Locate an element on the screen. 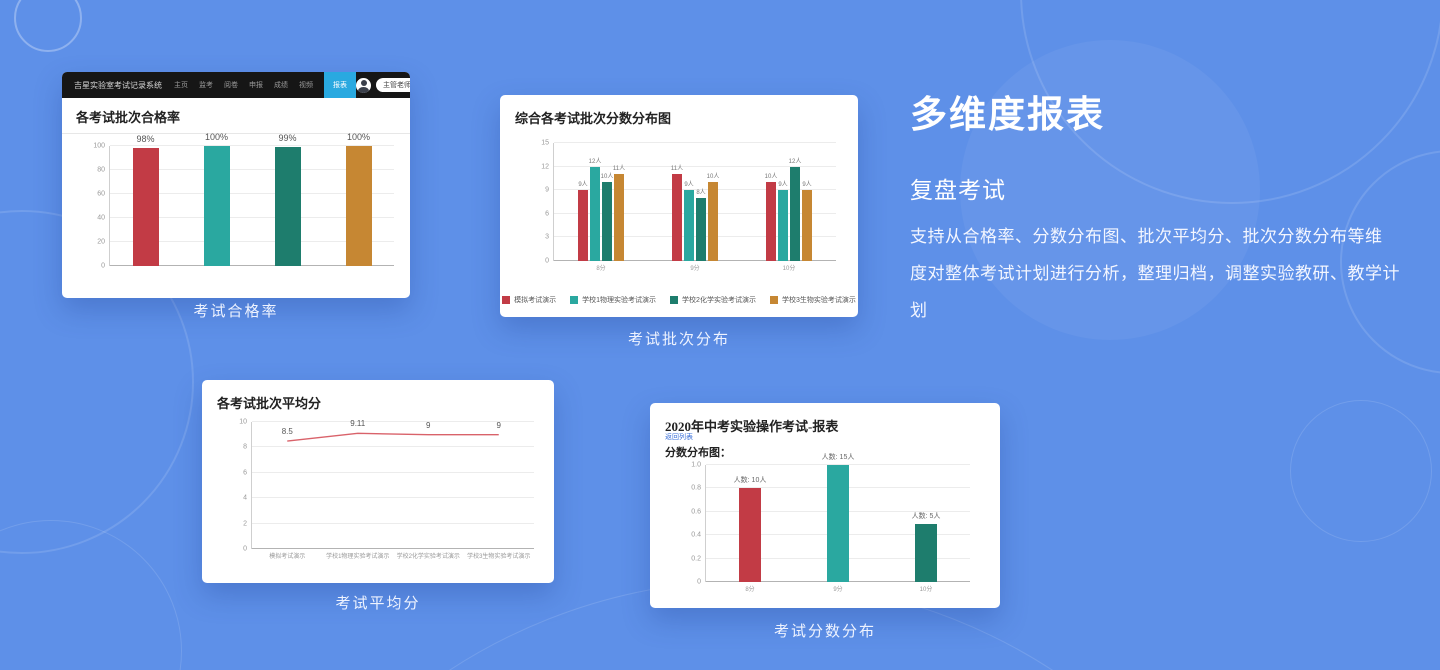  y-tick-label: 40 is located at coordinates (101, 218).